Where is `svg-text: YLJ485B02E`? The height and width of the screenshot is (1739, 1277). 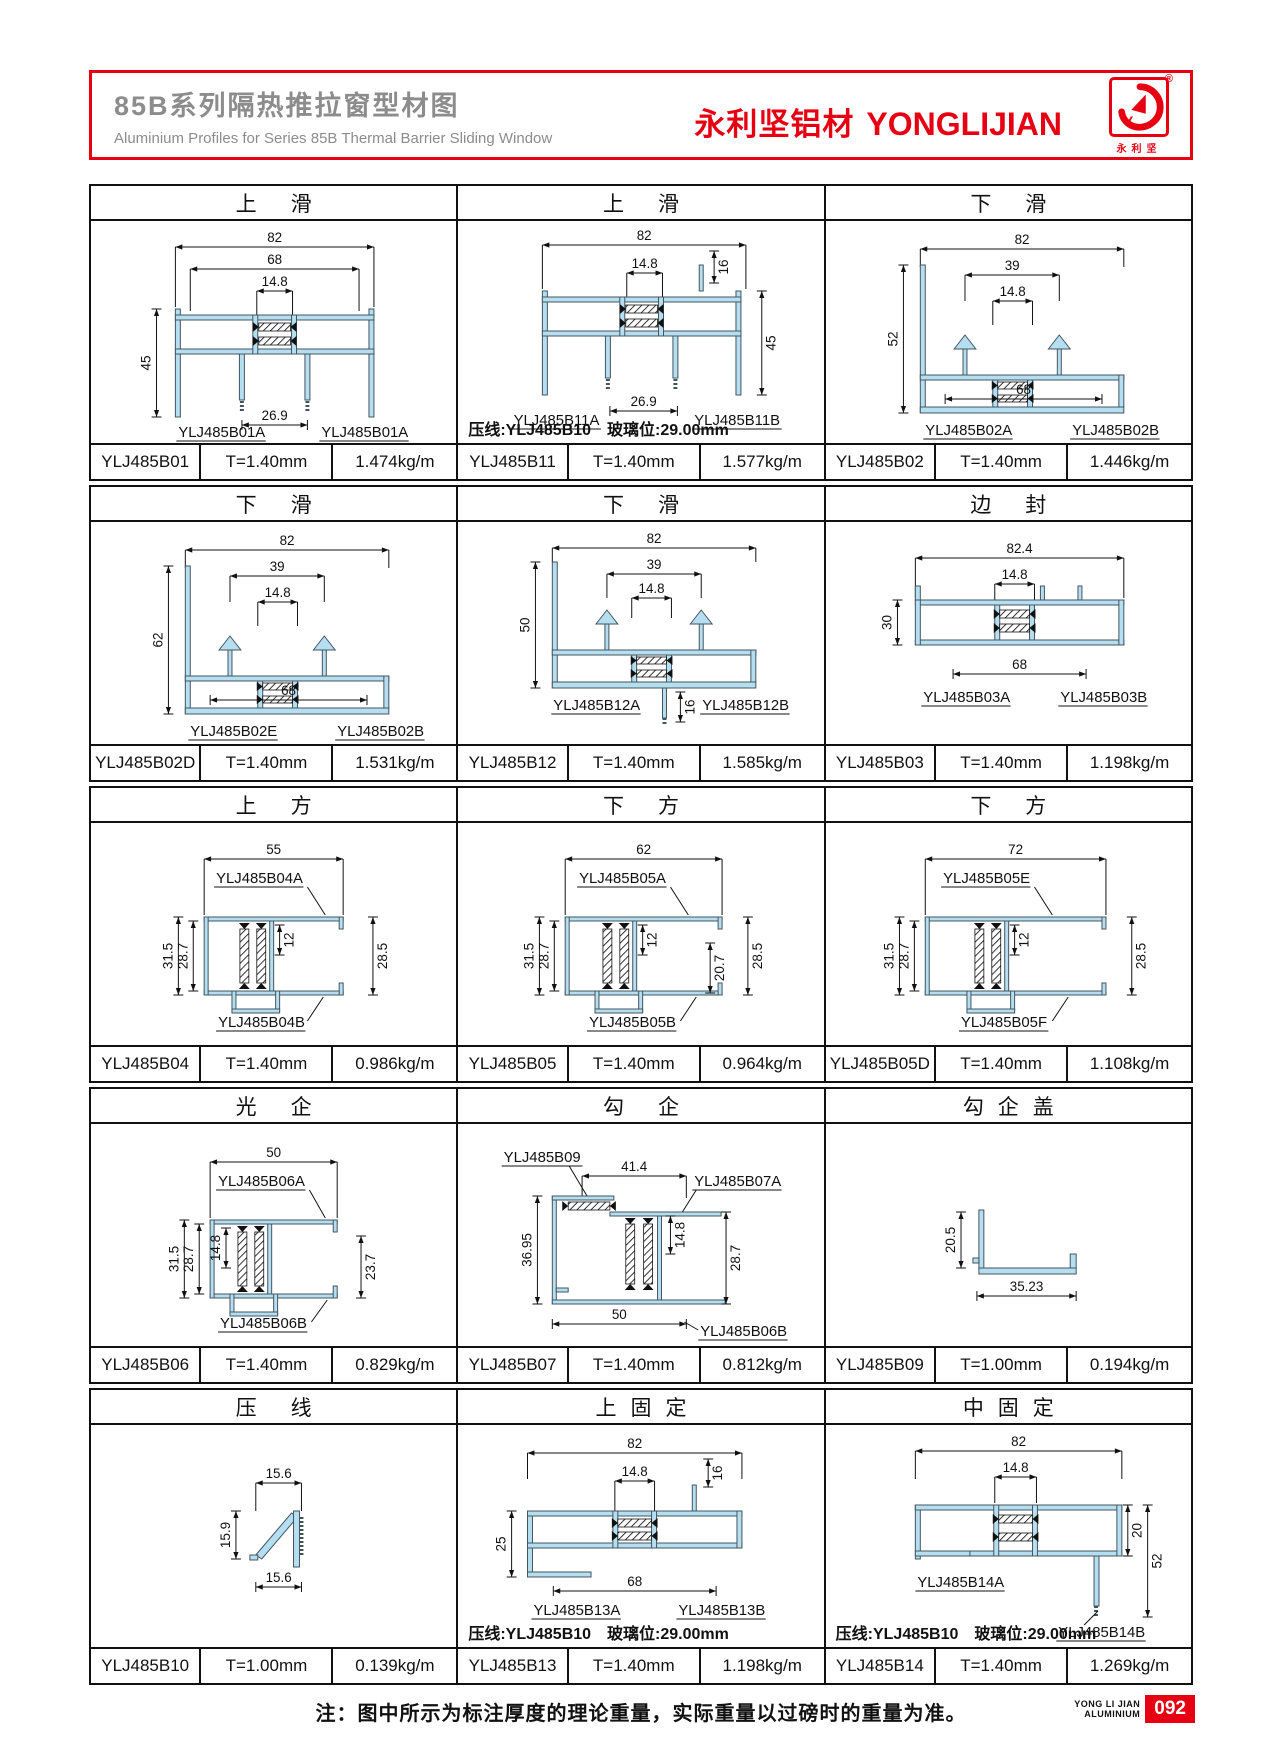
svg-text: YLJ485B02E is located at coordinates (233, 731).